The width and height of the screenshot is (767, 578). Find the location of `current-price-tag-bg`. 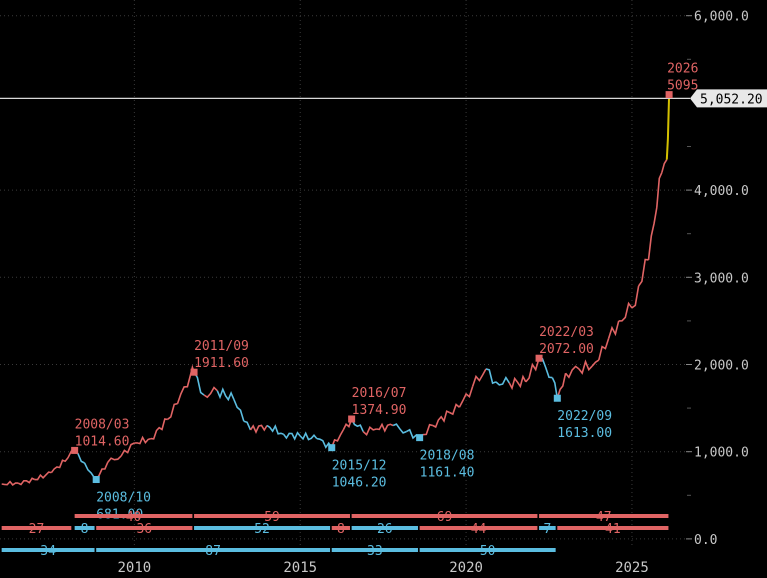

current-price-tag-bg is located at coordinates (728, 98).